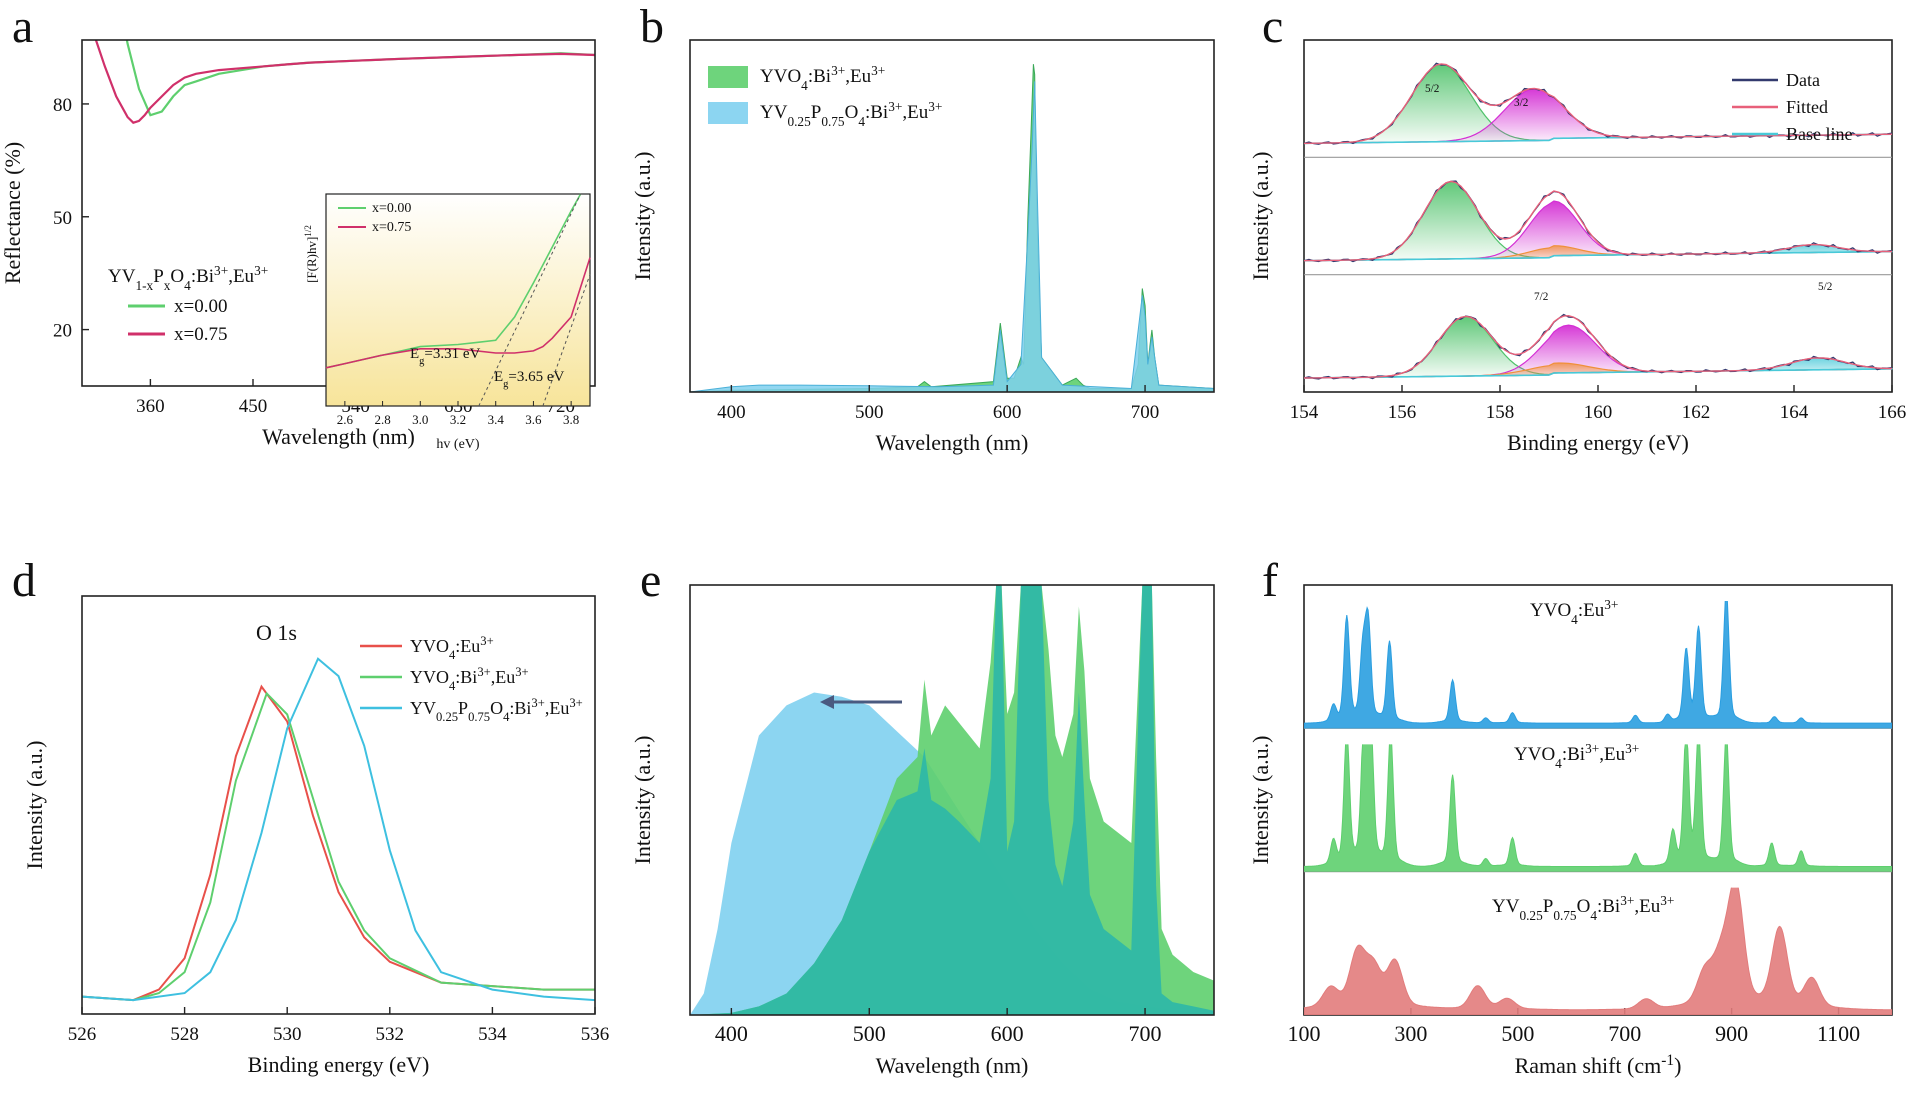  I want to click on panel-f-label-2-sub: 0.25, so click(1531, 915).